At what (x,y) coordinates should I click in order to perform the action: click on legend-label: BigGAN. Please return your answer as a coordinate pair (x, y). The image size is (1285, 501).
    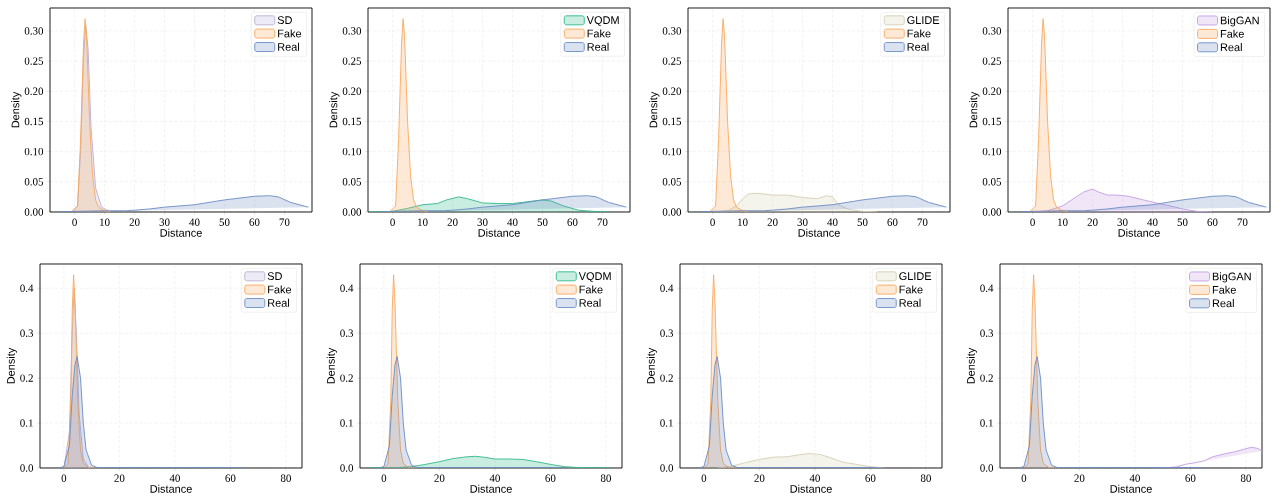
    Looking at the image, I should click on (1231, 277).